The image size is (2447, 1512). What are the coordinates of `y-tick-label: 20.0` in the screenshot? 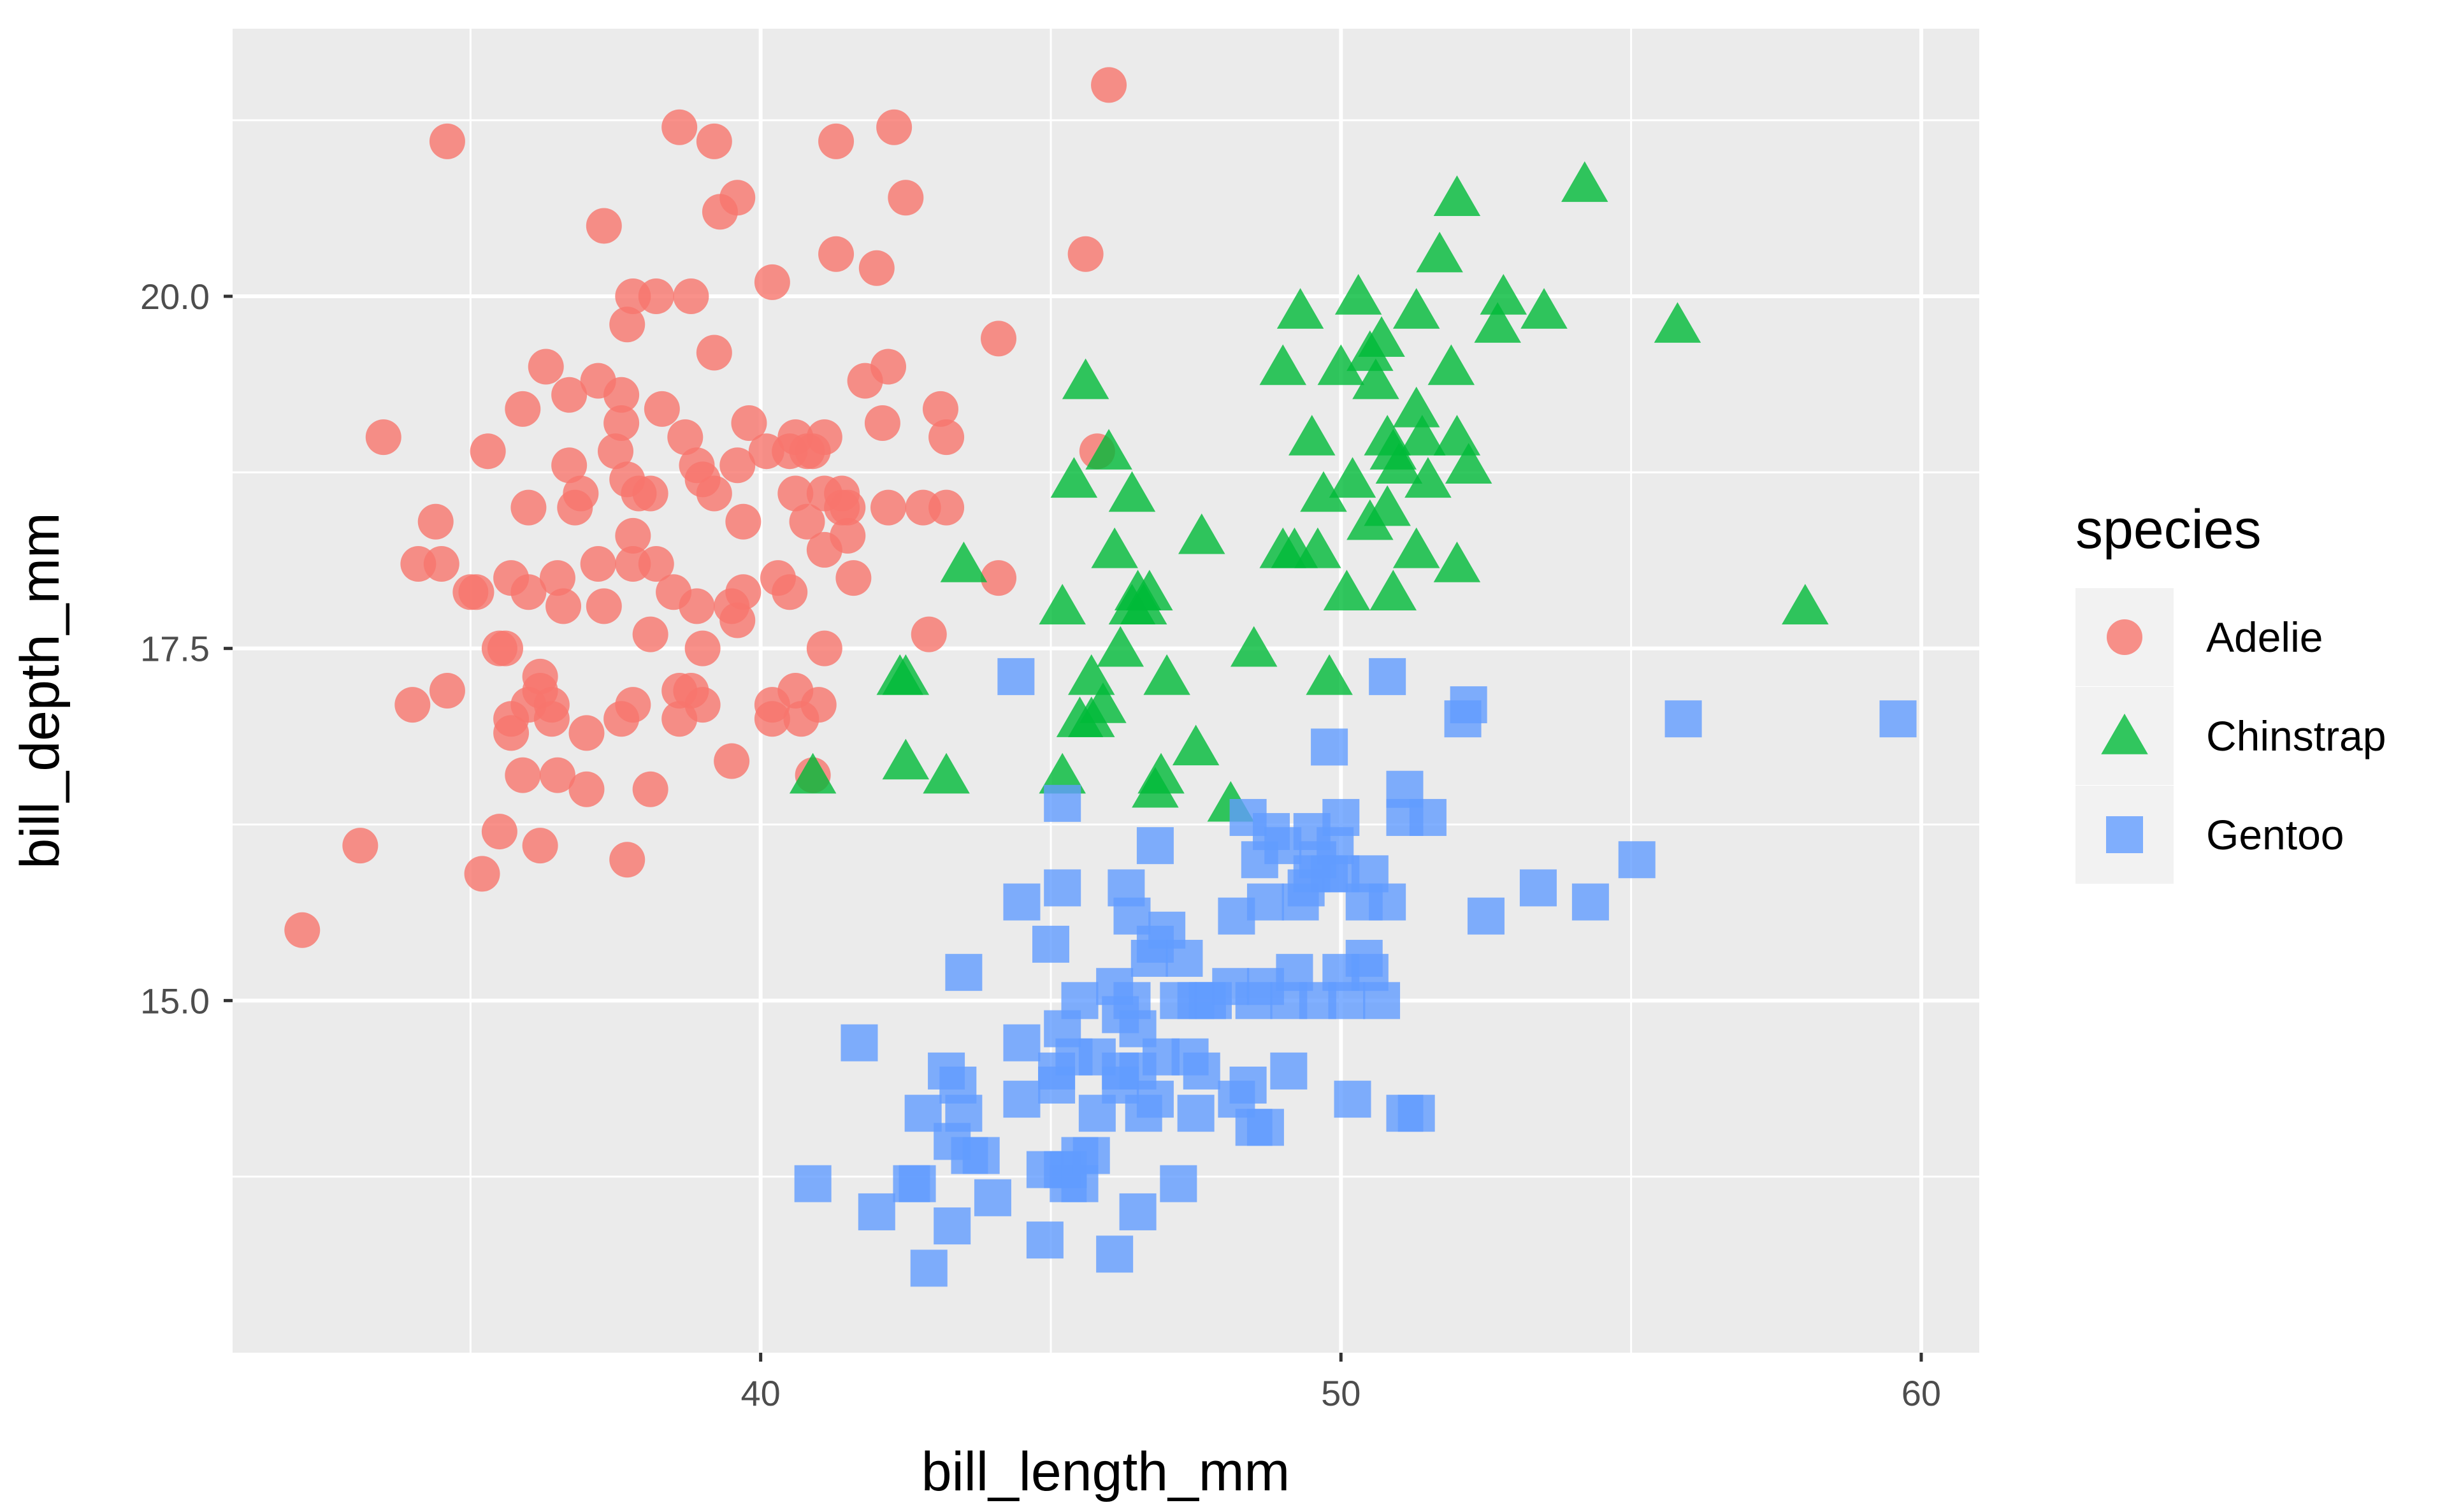 It's located at (175, 297).